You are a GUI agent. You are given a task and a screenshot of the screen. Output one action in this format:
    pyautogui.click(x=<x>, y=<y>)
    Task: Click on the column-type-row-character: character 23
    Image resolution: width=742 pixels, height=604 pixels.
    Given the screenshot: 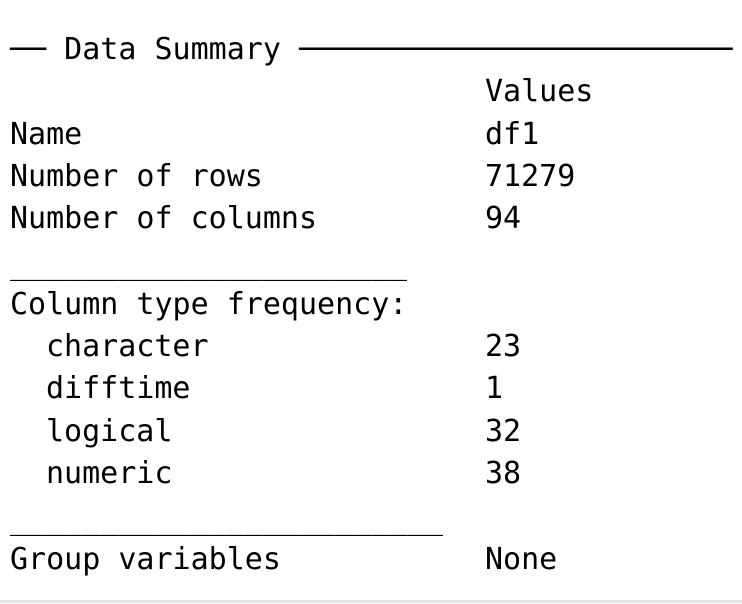 What is the action you would take?
    pyautogui.click(x=371, y=347)
    